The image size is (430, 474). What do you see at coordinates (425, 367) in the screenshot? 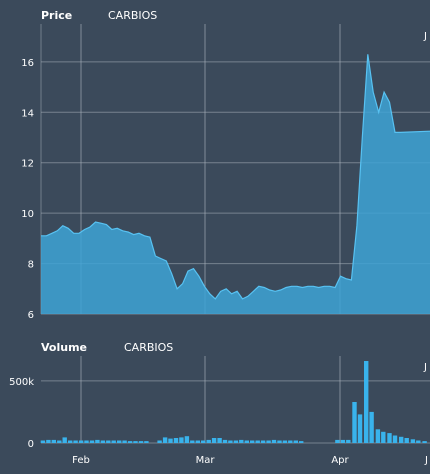
I see `volume-top-month-label: J` at bounding box center [425, 367].